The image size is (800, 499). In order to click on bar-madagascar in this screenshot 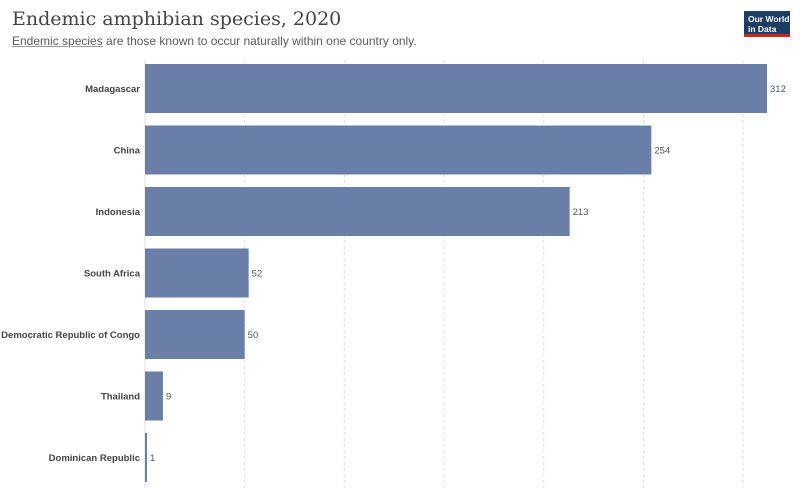, I will do `click(456, 88)`.